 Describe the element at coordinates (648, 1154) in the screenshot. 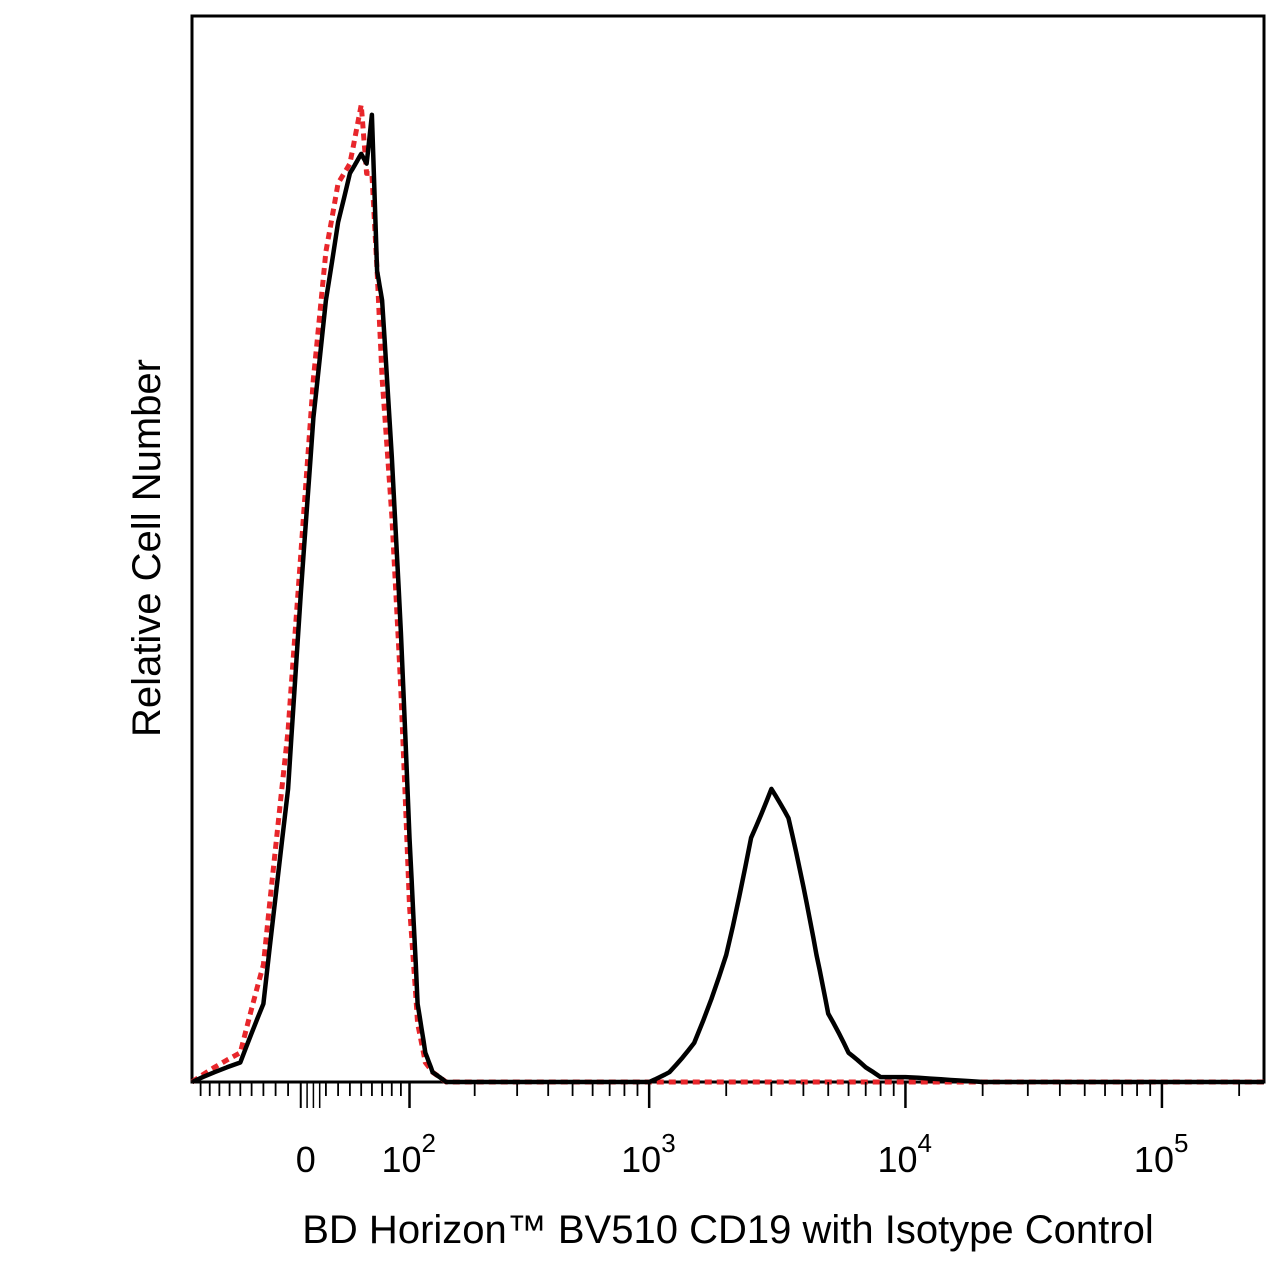

I see `x-tick-label: 10³` at that location.